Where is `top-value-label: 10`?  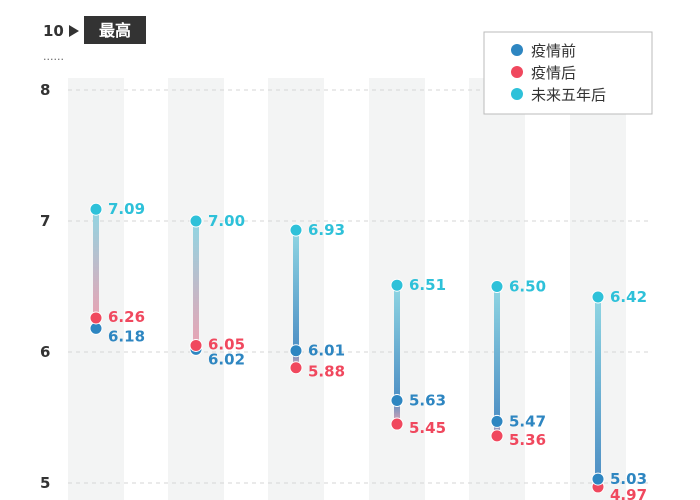
top-value-label: 10 is located at coordinates (53, 31).